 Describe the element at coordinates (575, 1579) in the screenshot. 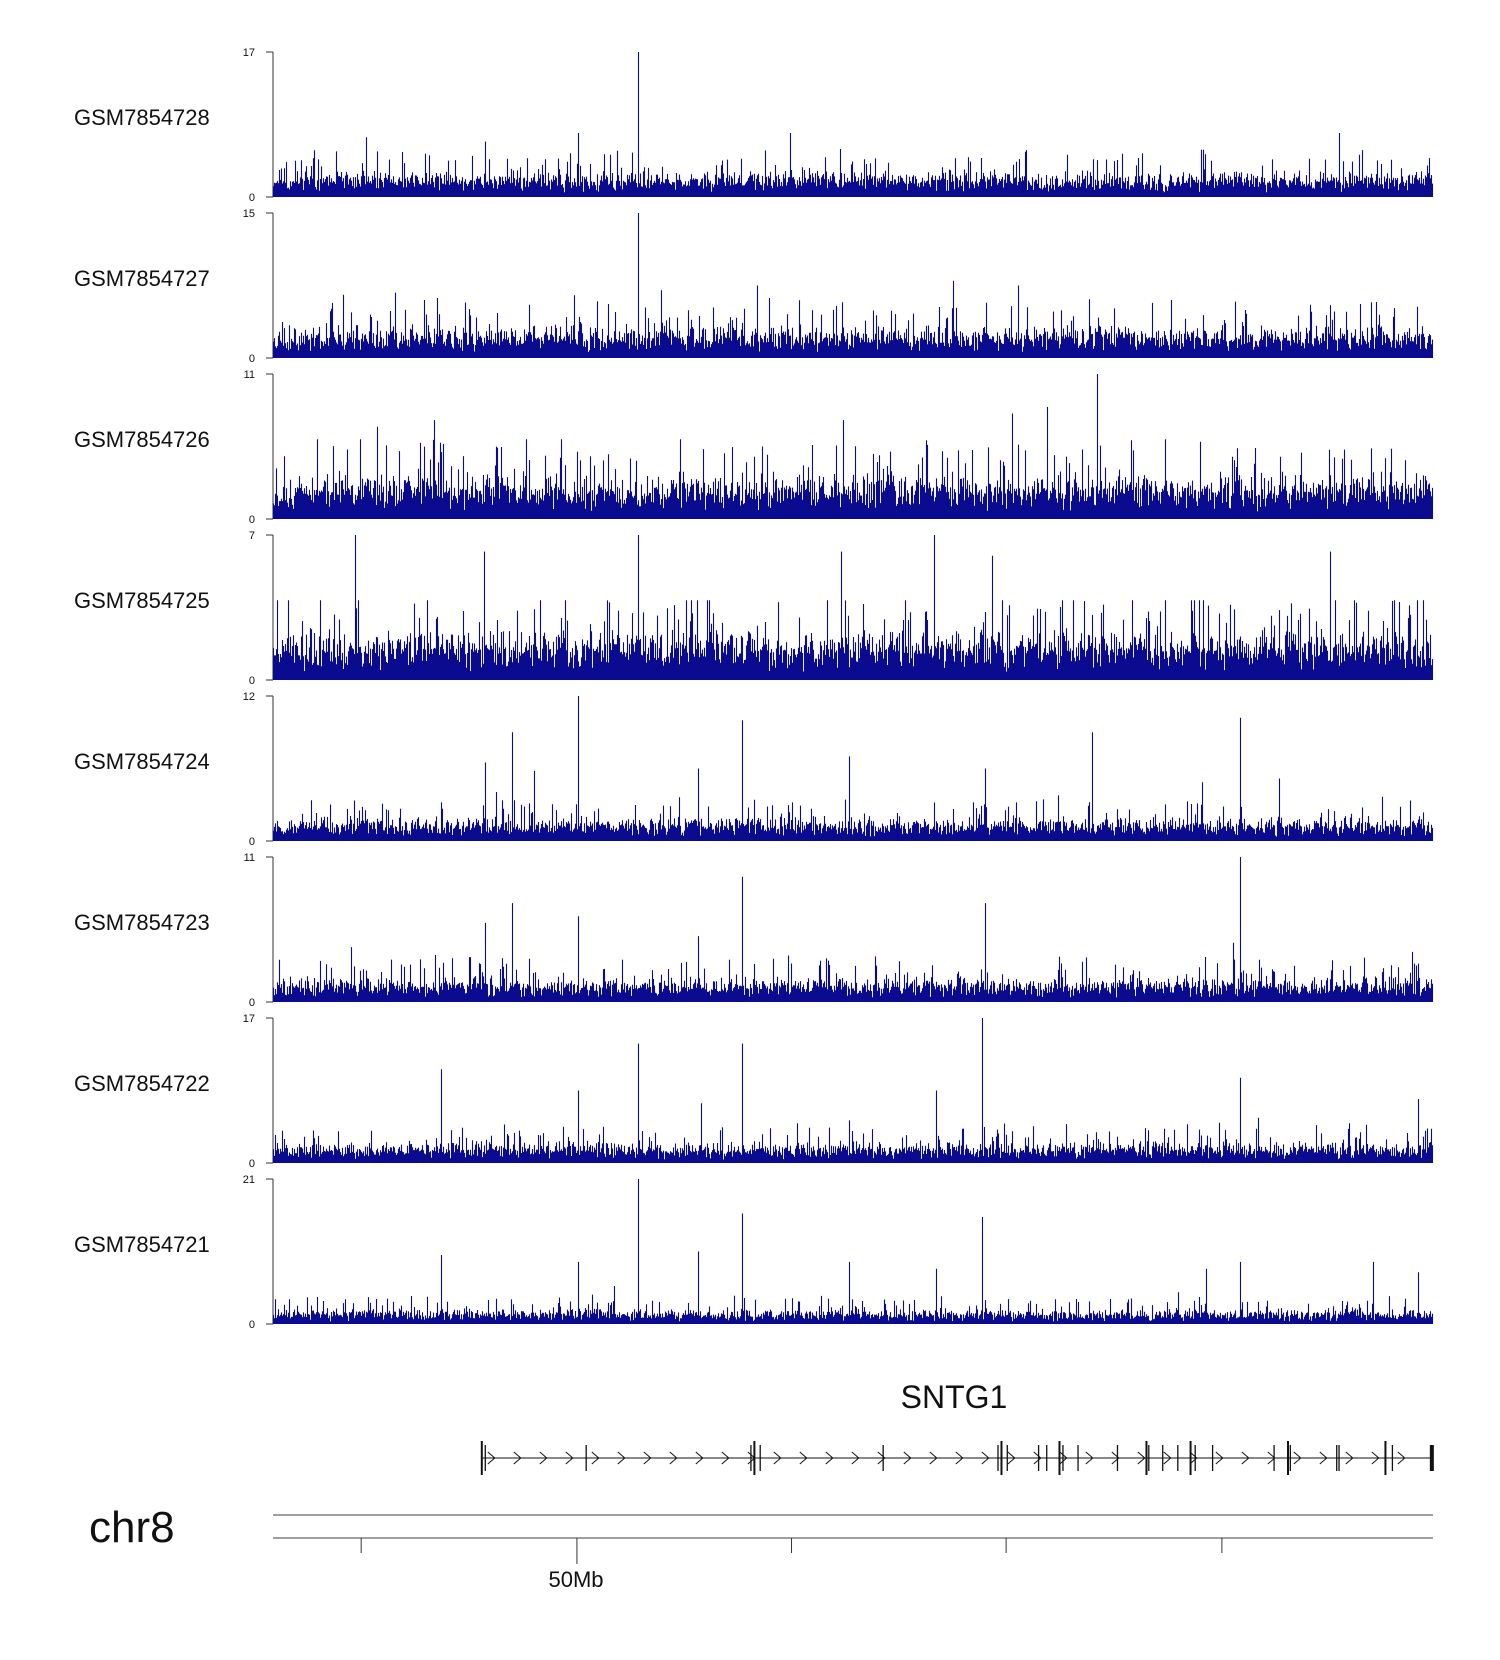

I see `axis-tick-label-50mb: 50Mb` at that location.